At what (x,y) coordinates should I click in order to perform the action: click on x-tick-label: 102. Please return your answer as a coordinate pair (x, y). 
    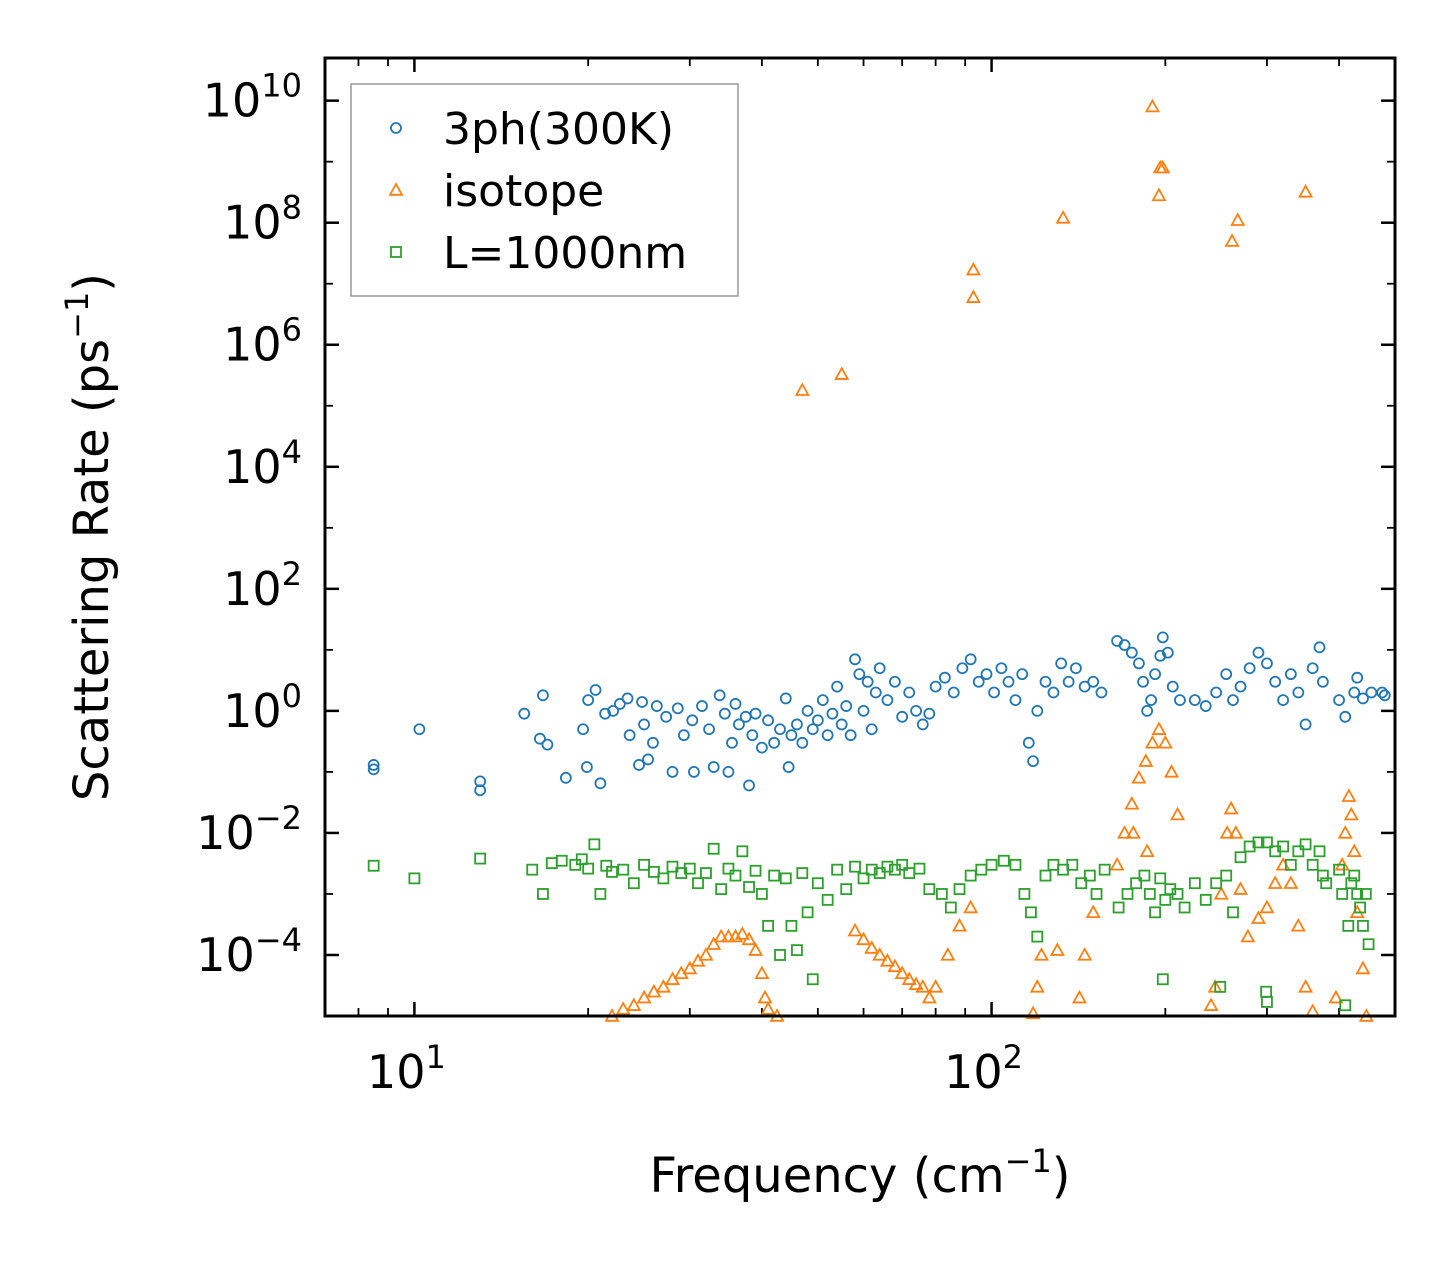
    Looking at the image, I should click on (983, 1068).